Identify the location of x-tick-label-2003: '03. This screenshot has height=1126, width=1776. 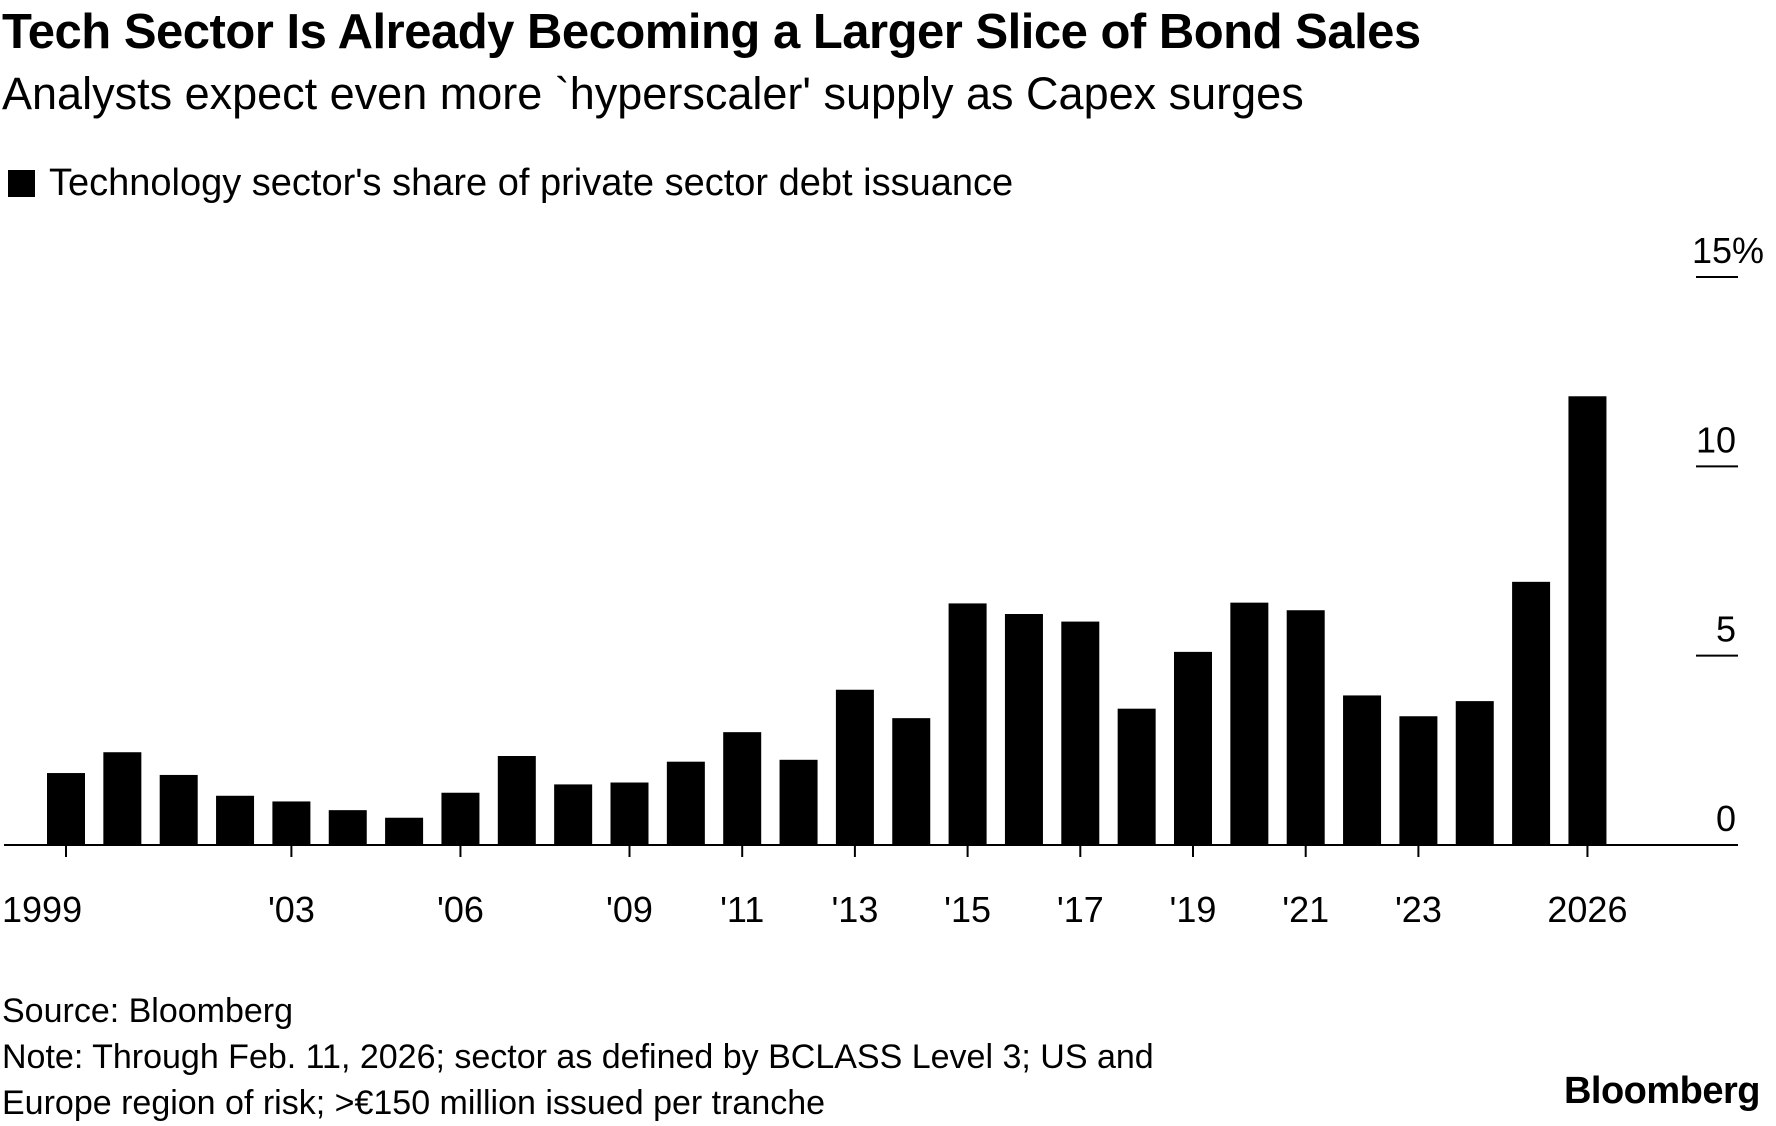
(291, 909).